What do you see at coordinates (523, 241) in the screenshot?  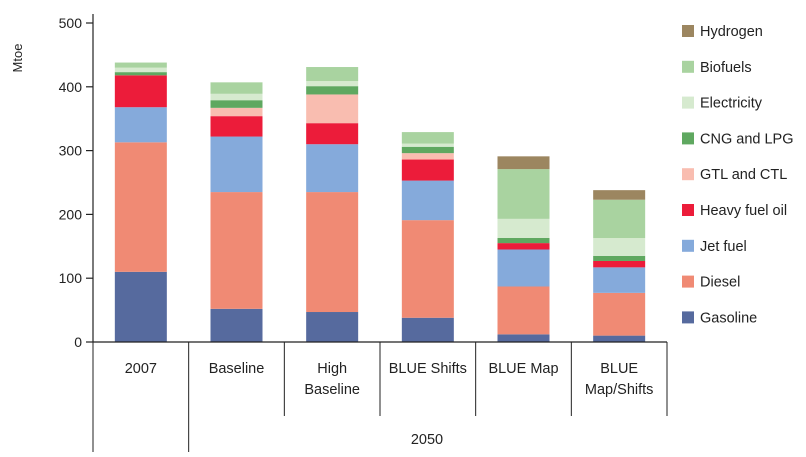 I see `bar-cng-and-lpg-blue-map` at bounding box center [523, 241].